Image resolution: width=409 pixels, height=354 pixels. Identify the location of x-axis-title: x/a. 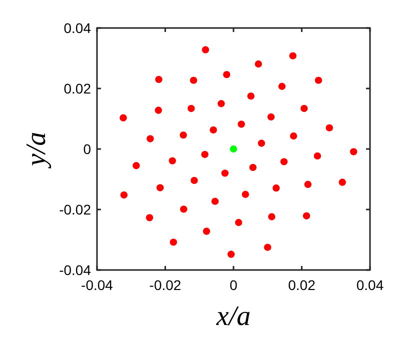
(233, 316).